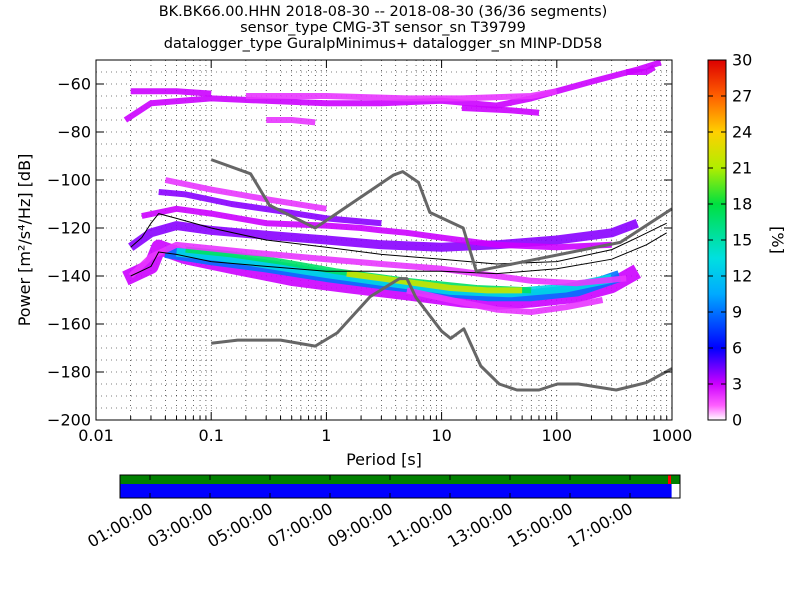 This screenshot has height=600, width=800. What do you see at coordinates (442, 334) in the screenshot?
I see `low-noise-model-line` at bounding box center [442, 334].